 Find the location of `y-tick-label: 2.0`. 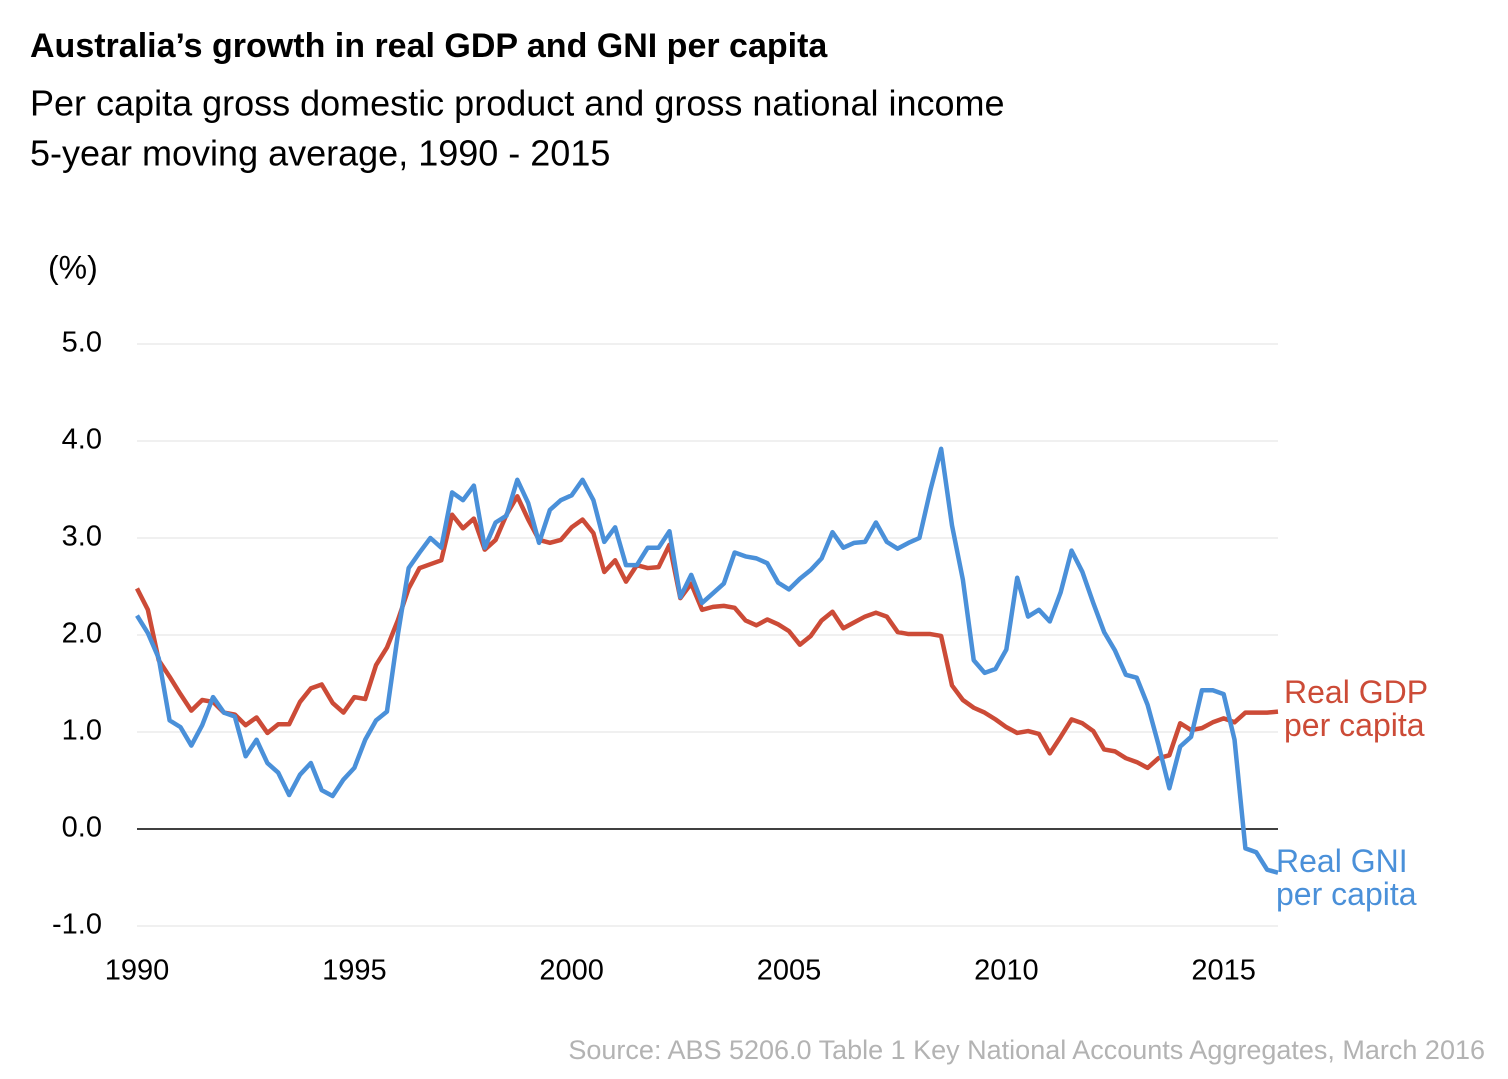

y-tick-label: 2.0 is located at coordinates (82, 634).